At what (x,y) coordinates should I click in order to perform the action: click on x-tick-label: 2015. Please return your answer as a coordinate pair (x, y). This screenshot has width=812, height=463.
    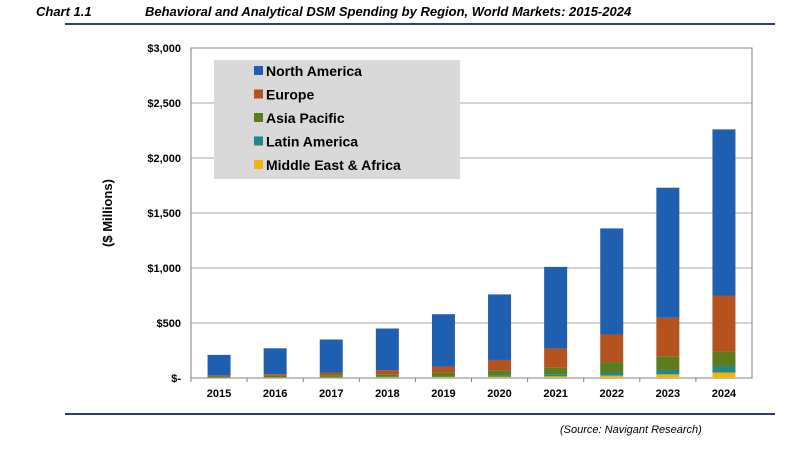
    Looking at the image, I should click on (219, 394).